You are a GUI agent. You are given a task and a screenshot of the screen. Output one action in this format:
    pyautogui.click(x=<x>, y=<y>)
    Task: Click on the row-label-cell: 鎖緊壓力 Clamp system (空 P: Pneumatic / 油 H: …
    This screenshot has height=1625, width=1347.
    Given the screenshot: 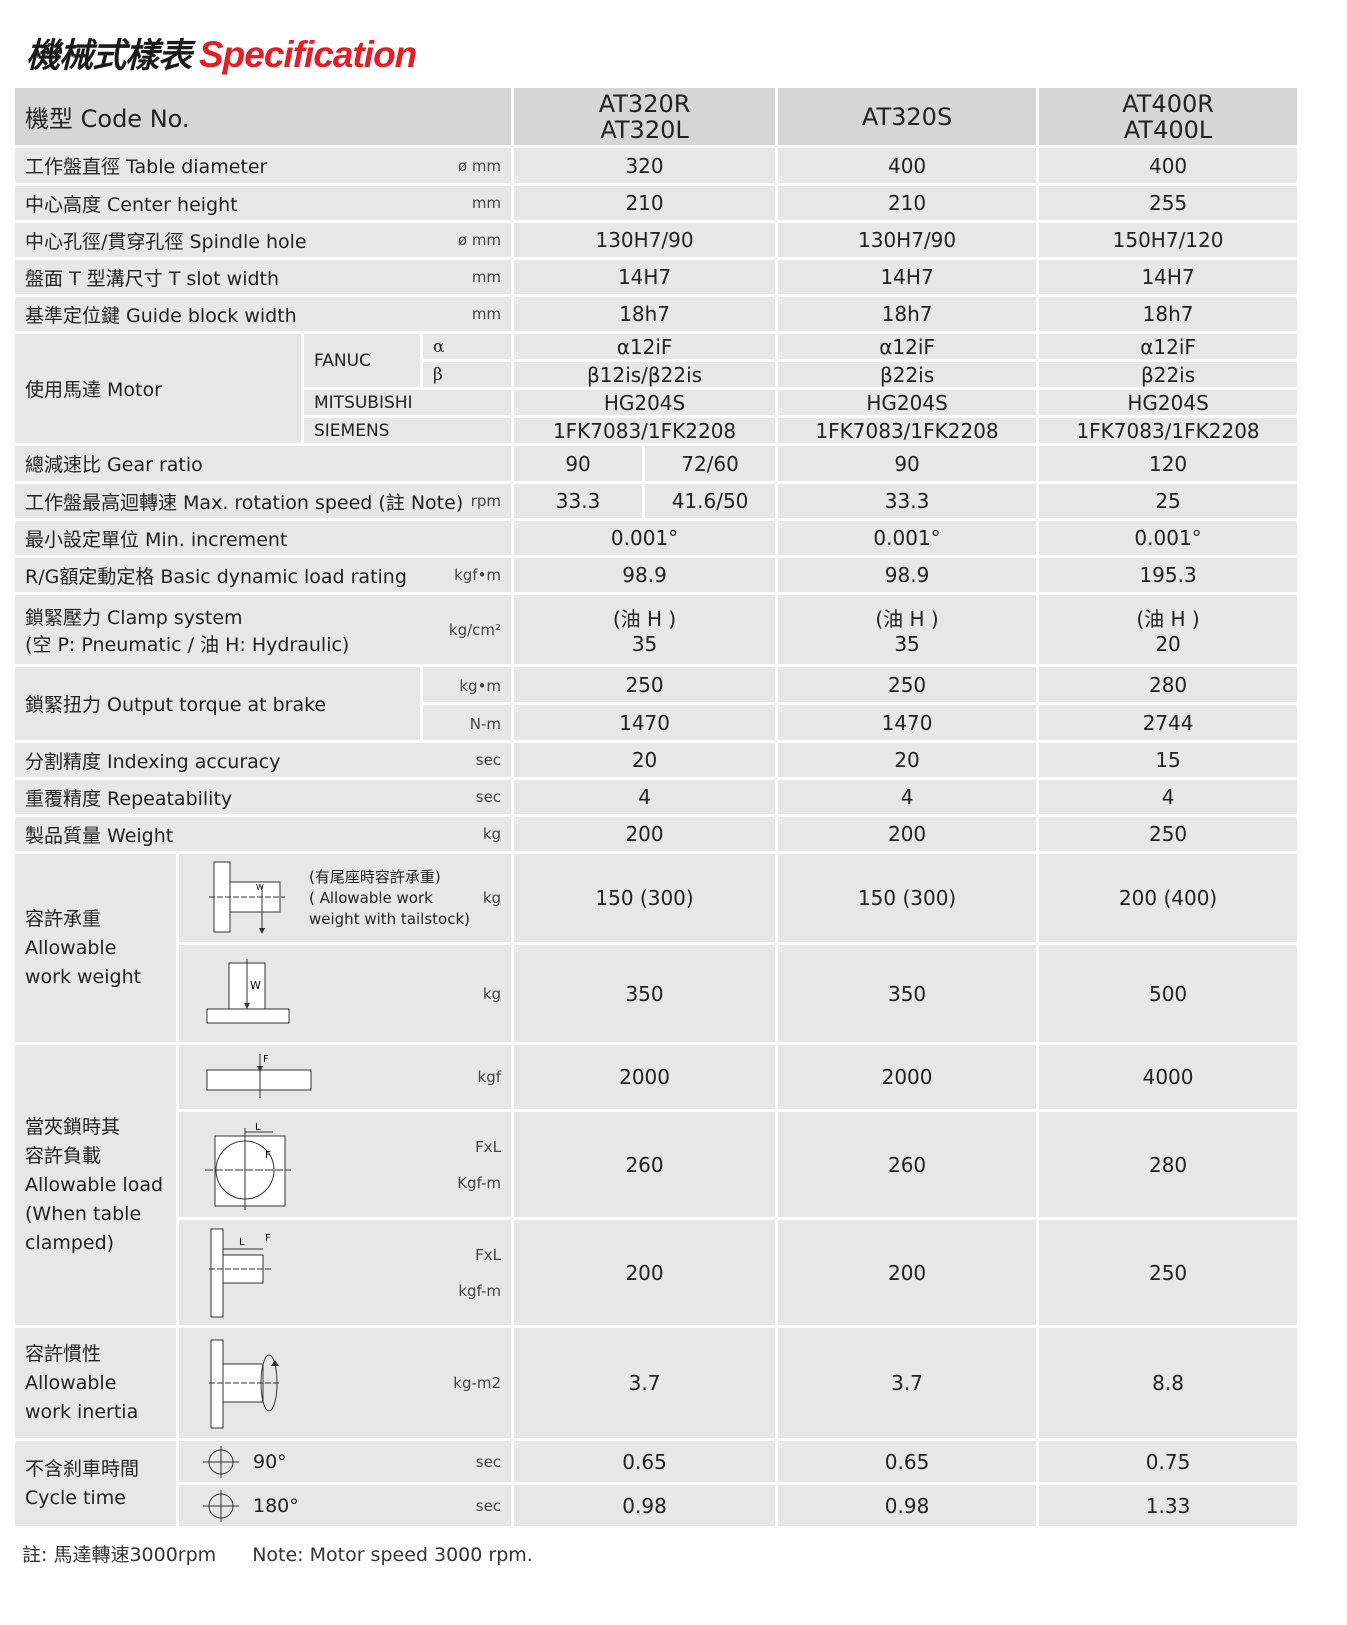 What is the action you would take?
    pyautogui.click(x=263, y=629)
    